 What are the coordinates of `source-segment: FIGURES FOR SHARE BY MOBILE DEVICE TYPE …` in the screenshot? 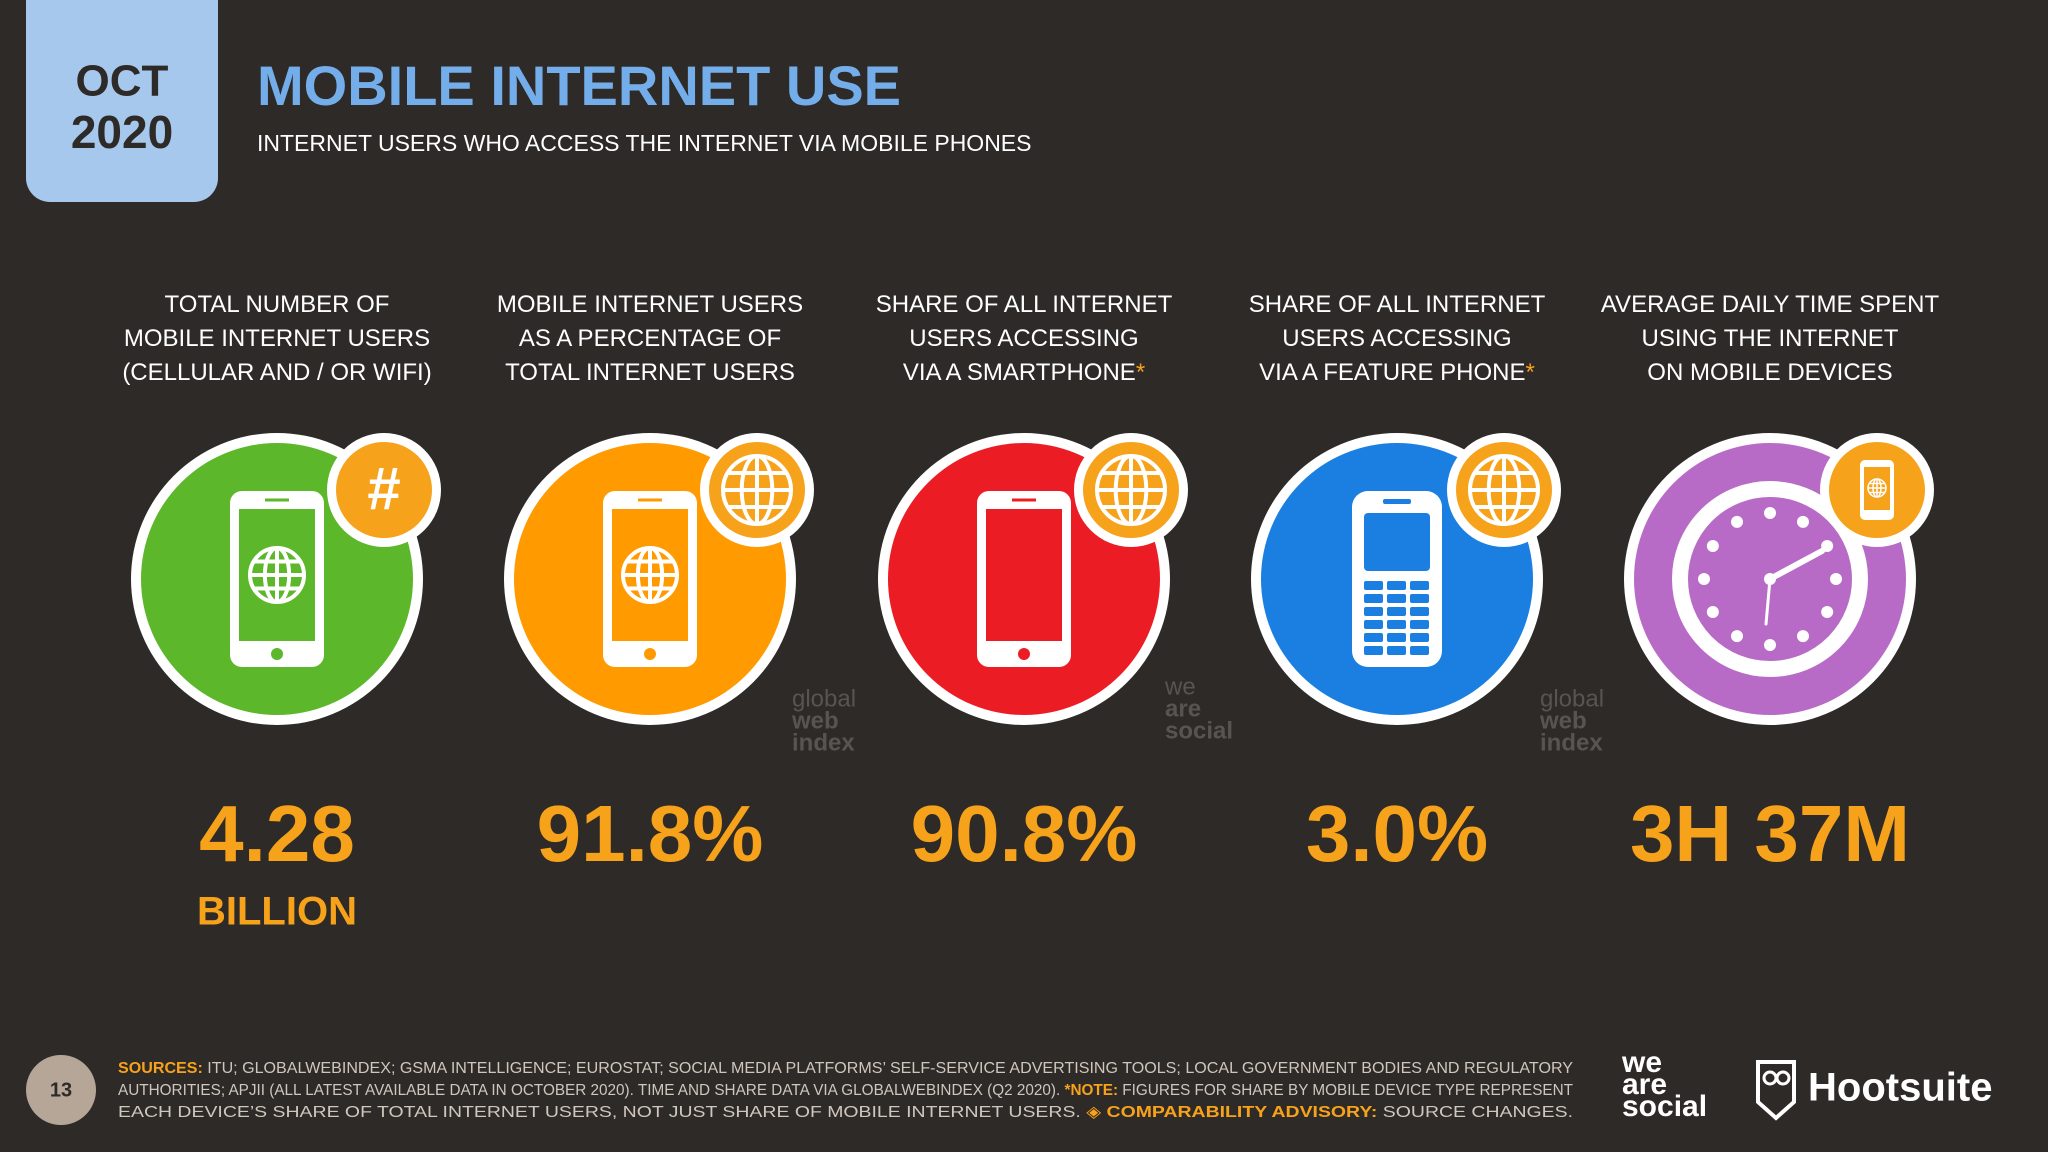 It's located at (1345, 1090).